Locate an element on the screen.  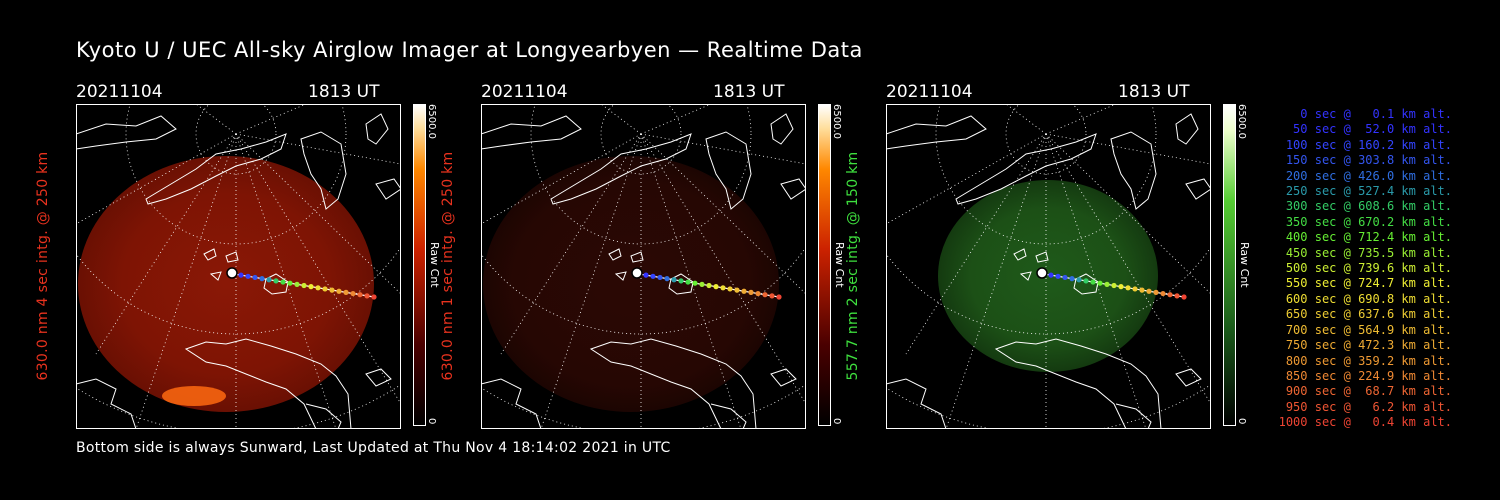
legend-entry: 200 sec @ 426.0 km alt. is located at coordinates (1368, 175).